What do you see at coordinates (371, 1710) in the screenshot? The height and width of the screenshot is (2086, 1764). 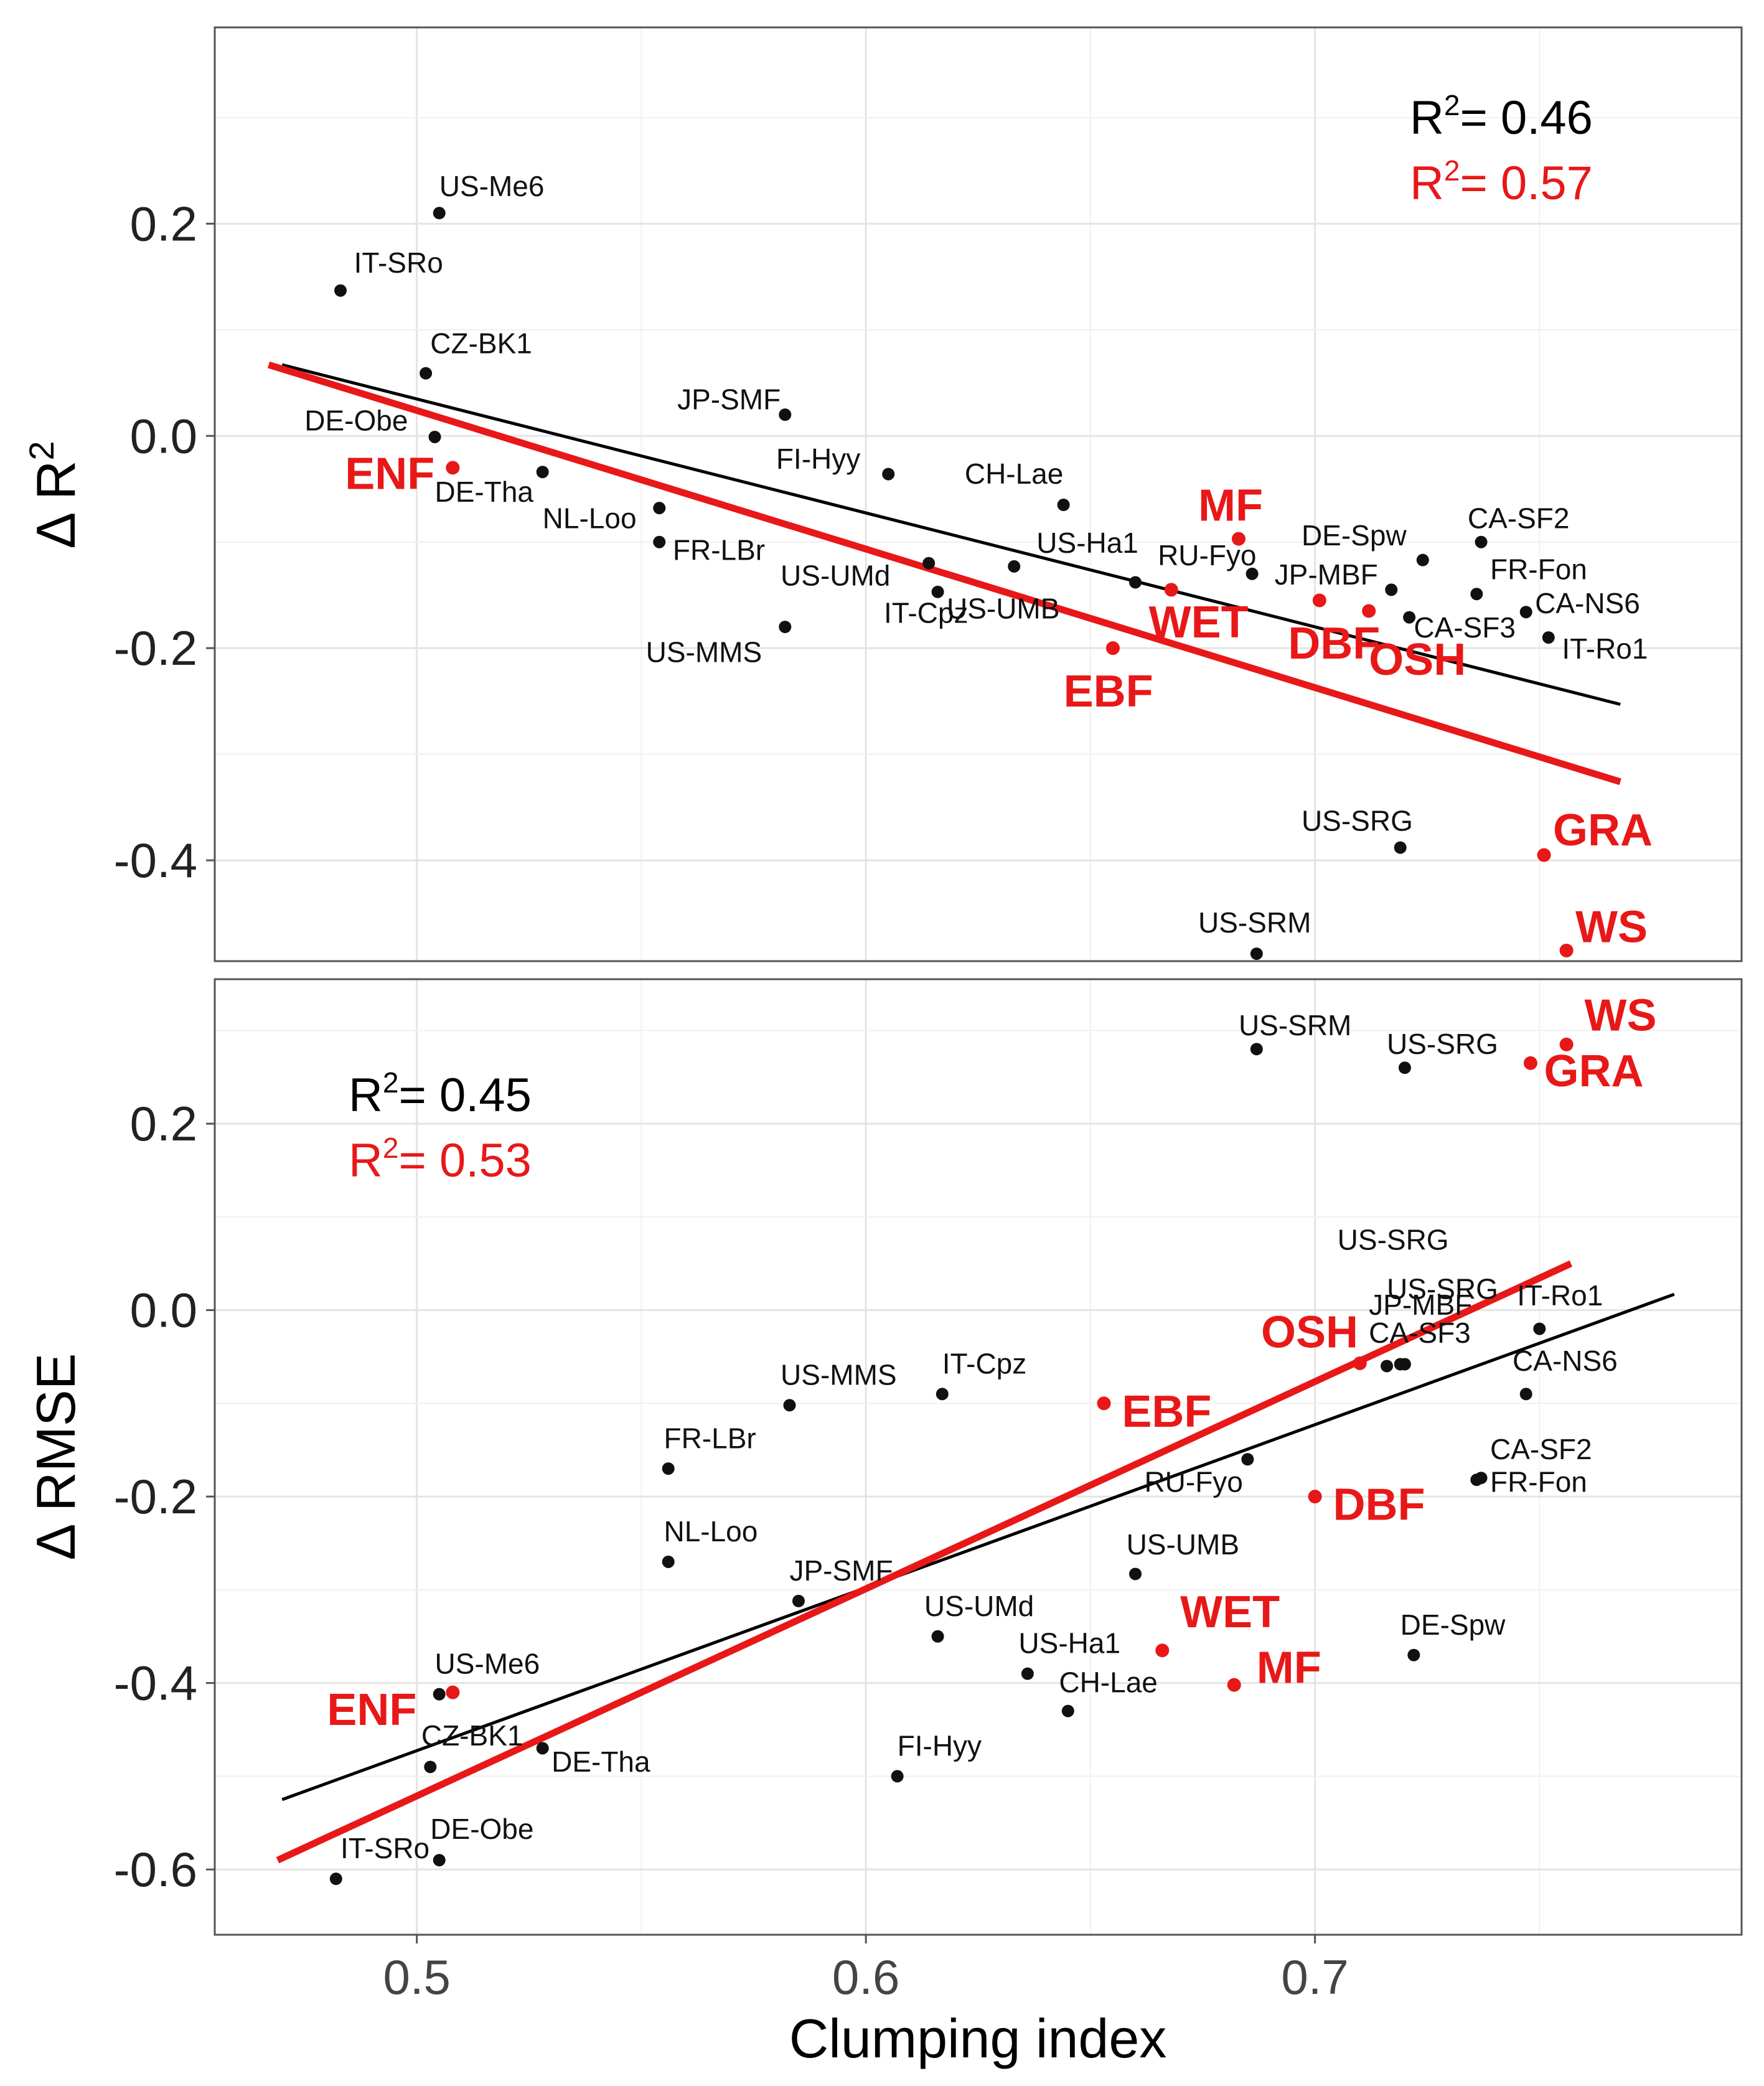 I see `bottom-label-enf: ENF` at bounding box center [371, 1710].